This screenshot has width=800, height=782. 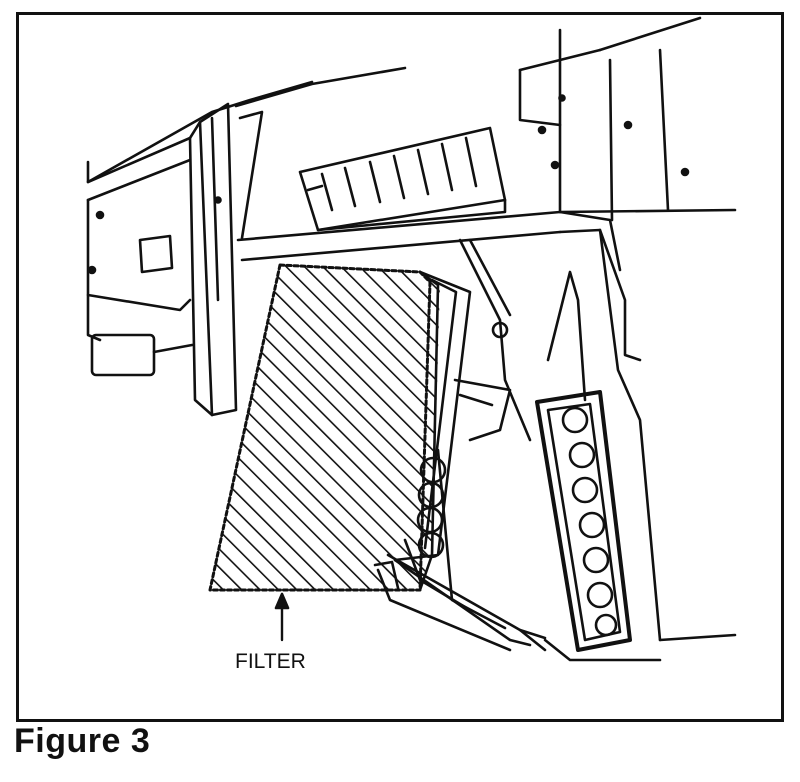 What do you see at coordinates (583, 521) in the screenshot?
I see `right-coil-block` at bounding box center [583, 521].